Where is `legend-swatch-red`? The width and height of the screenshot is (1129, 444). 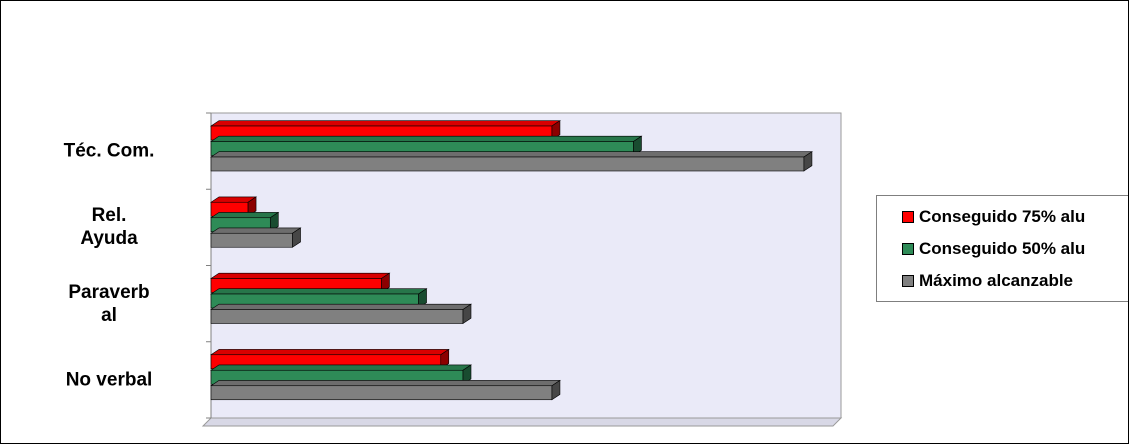
legend-swatch-red is located at coordinates (908, 217).